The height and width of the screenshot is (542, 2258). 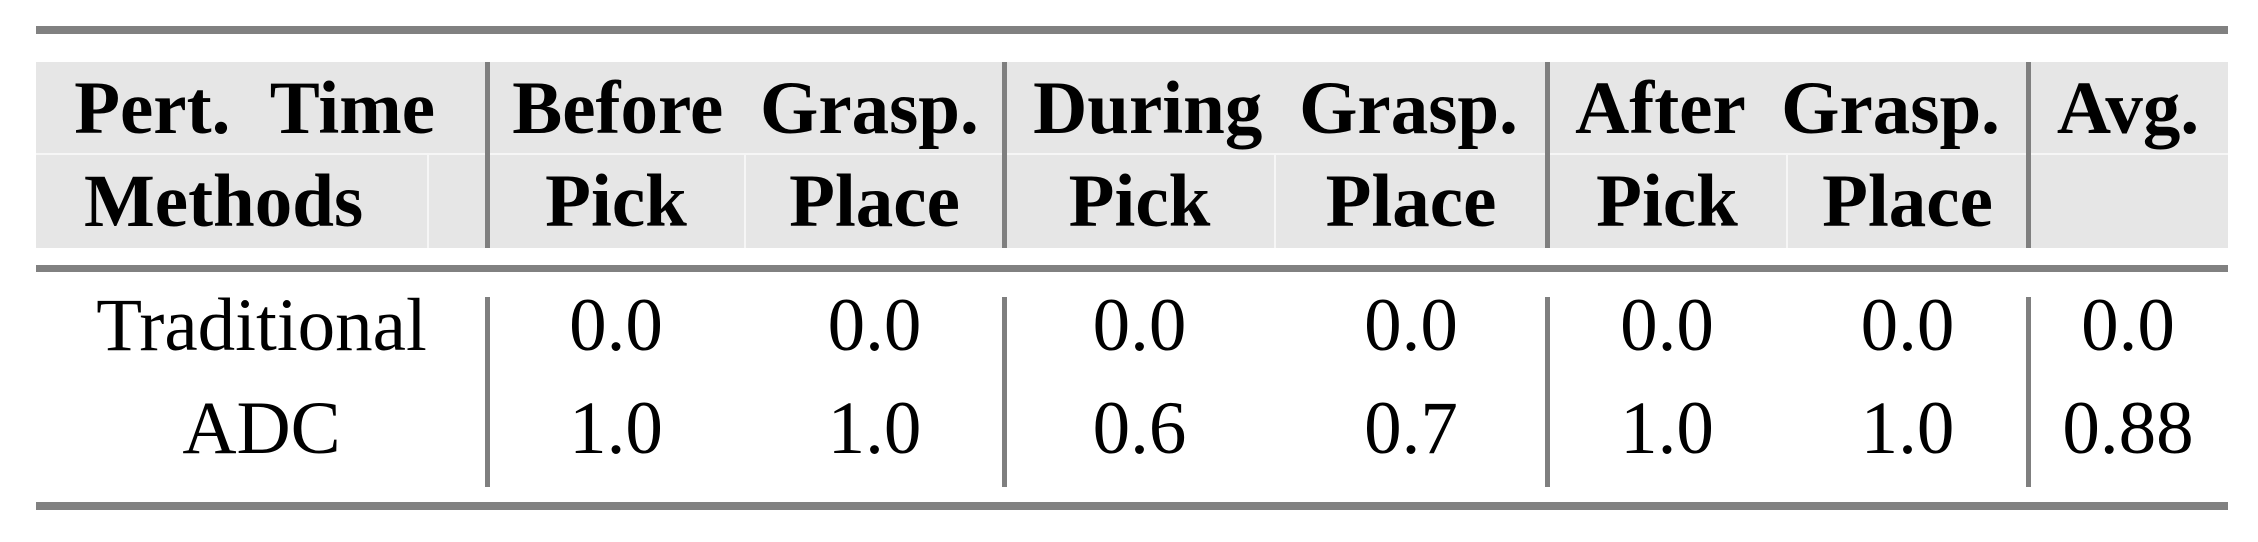 What do you see at coordinates (261, 325) in the screenshot?
I see `method-label-traditional: Traditional` at bounding box center [261, 325].